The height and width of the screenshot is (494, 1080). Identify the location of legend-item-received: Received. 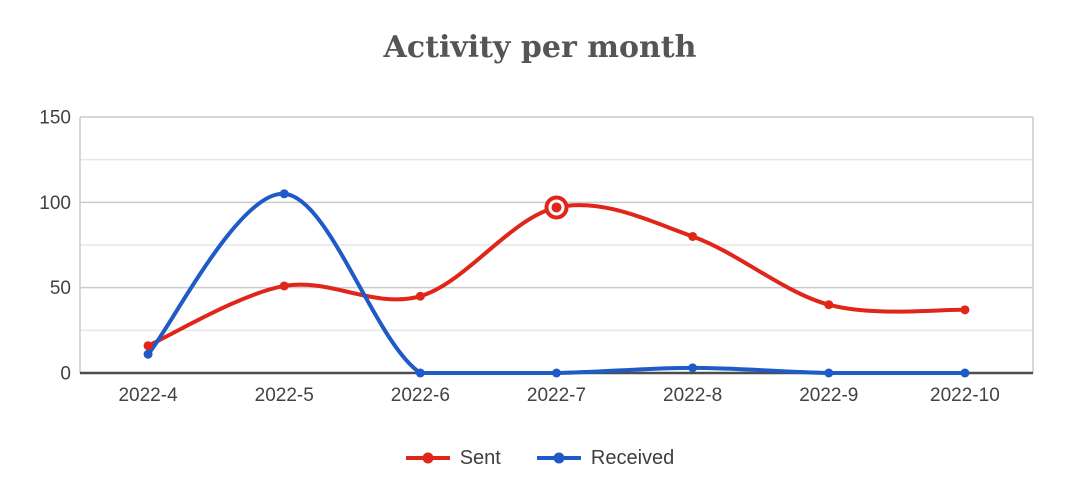
(605, 458).